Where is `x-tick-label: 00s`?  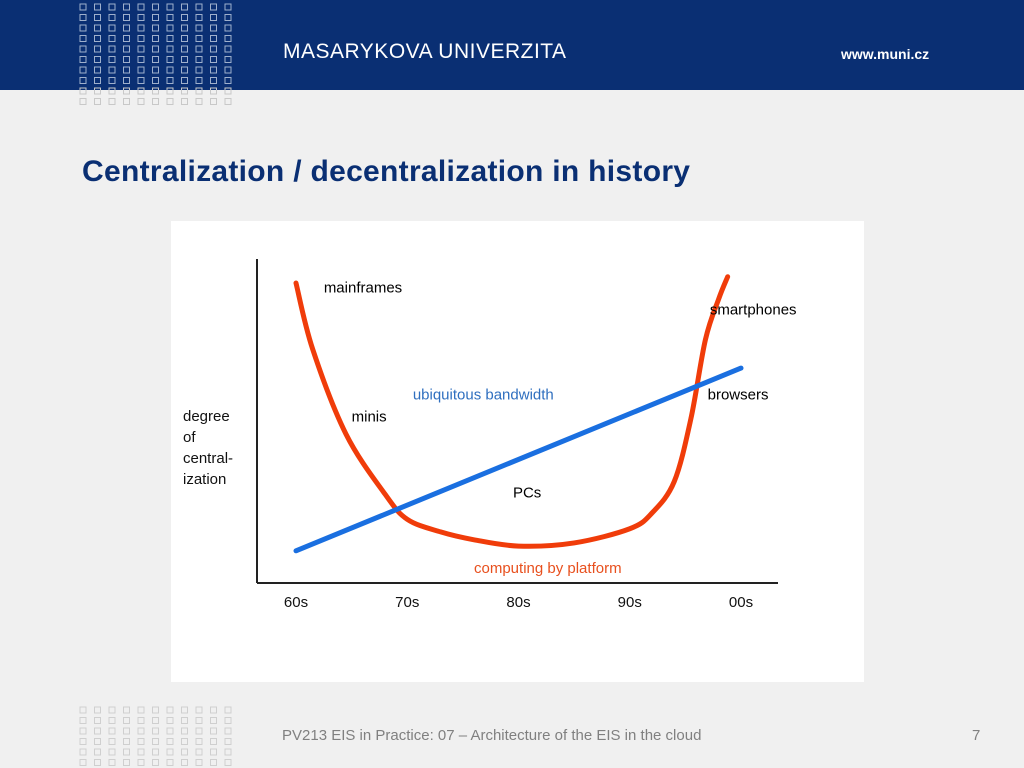 x-tick-label: 00s is located at coordinates (741, 602).